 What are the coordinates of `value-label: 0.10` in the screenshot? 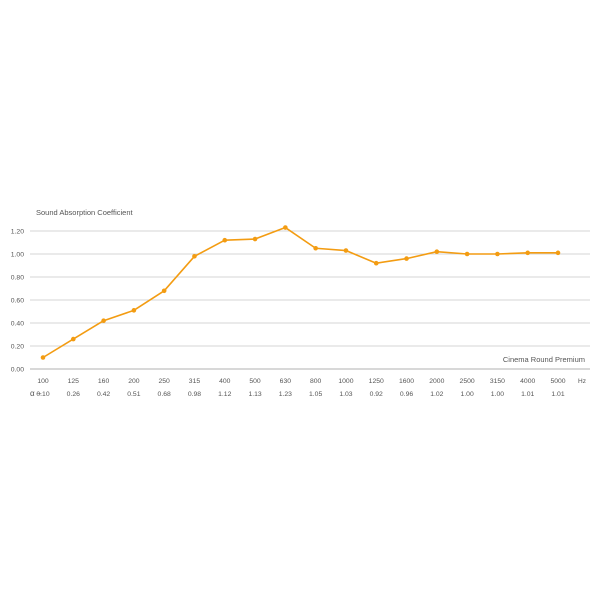 It's located at (42, 394).